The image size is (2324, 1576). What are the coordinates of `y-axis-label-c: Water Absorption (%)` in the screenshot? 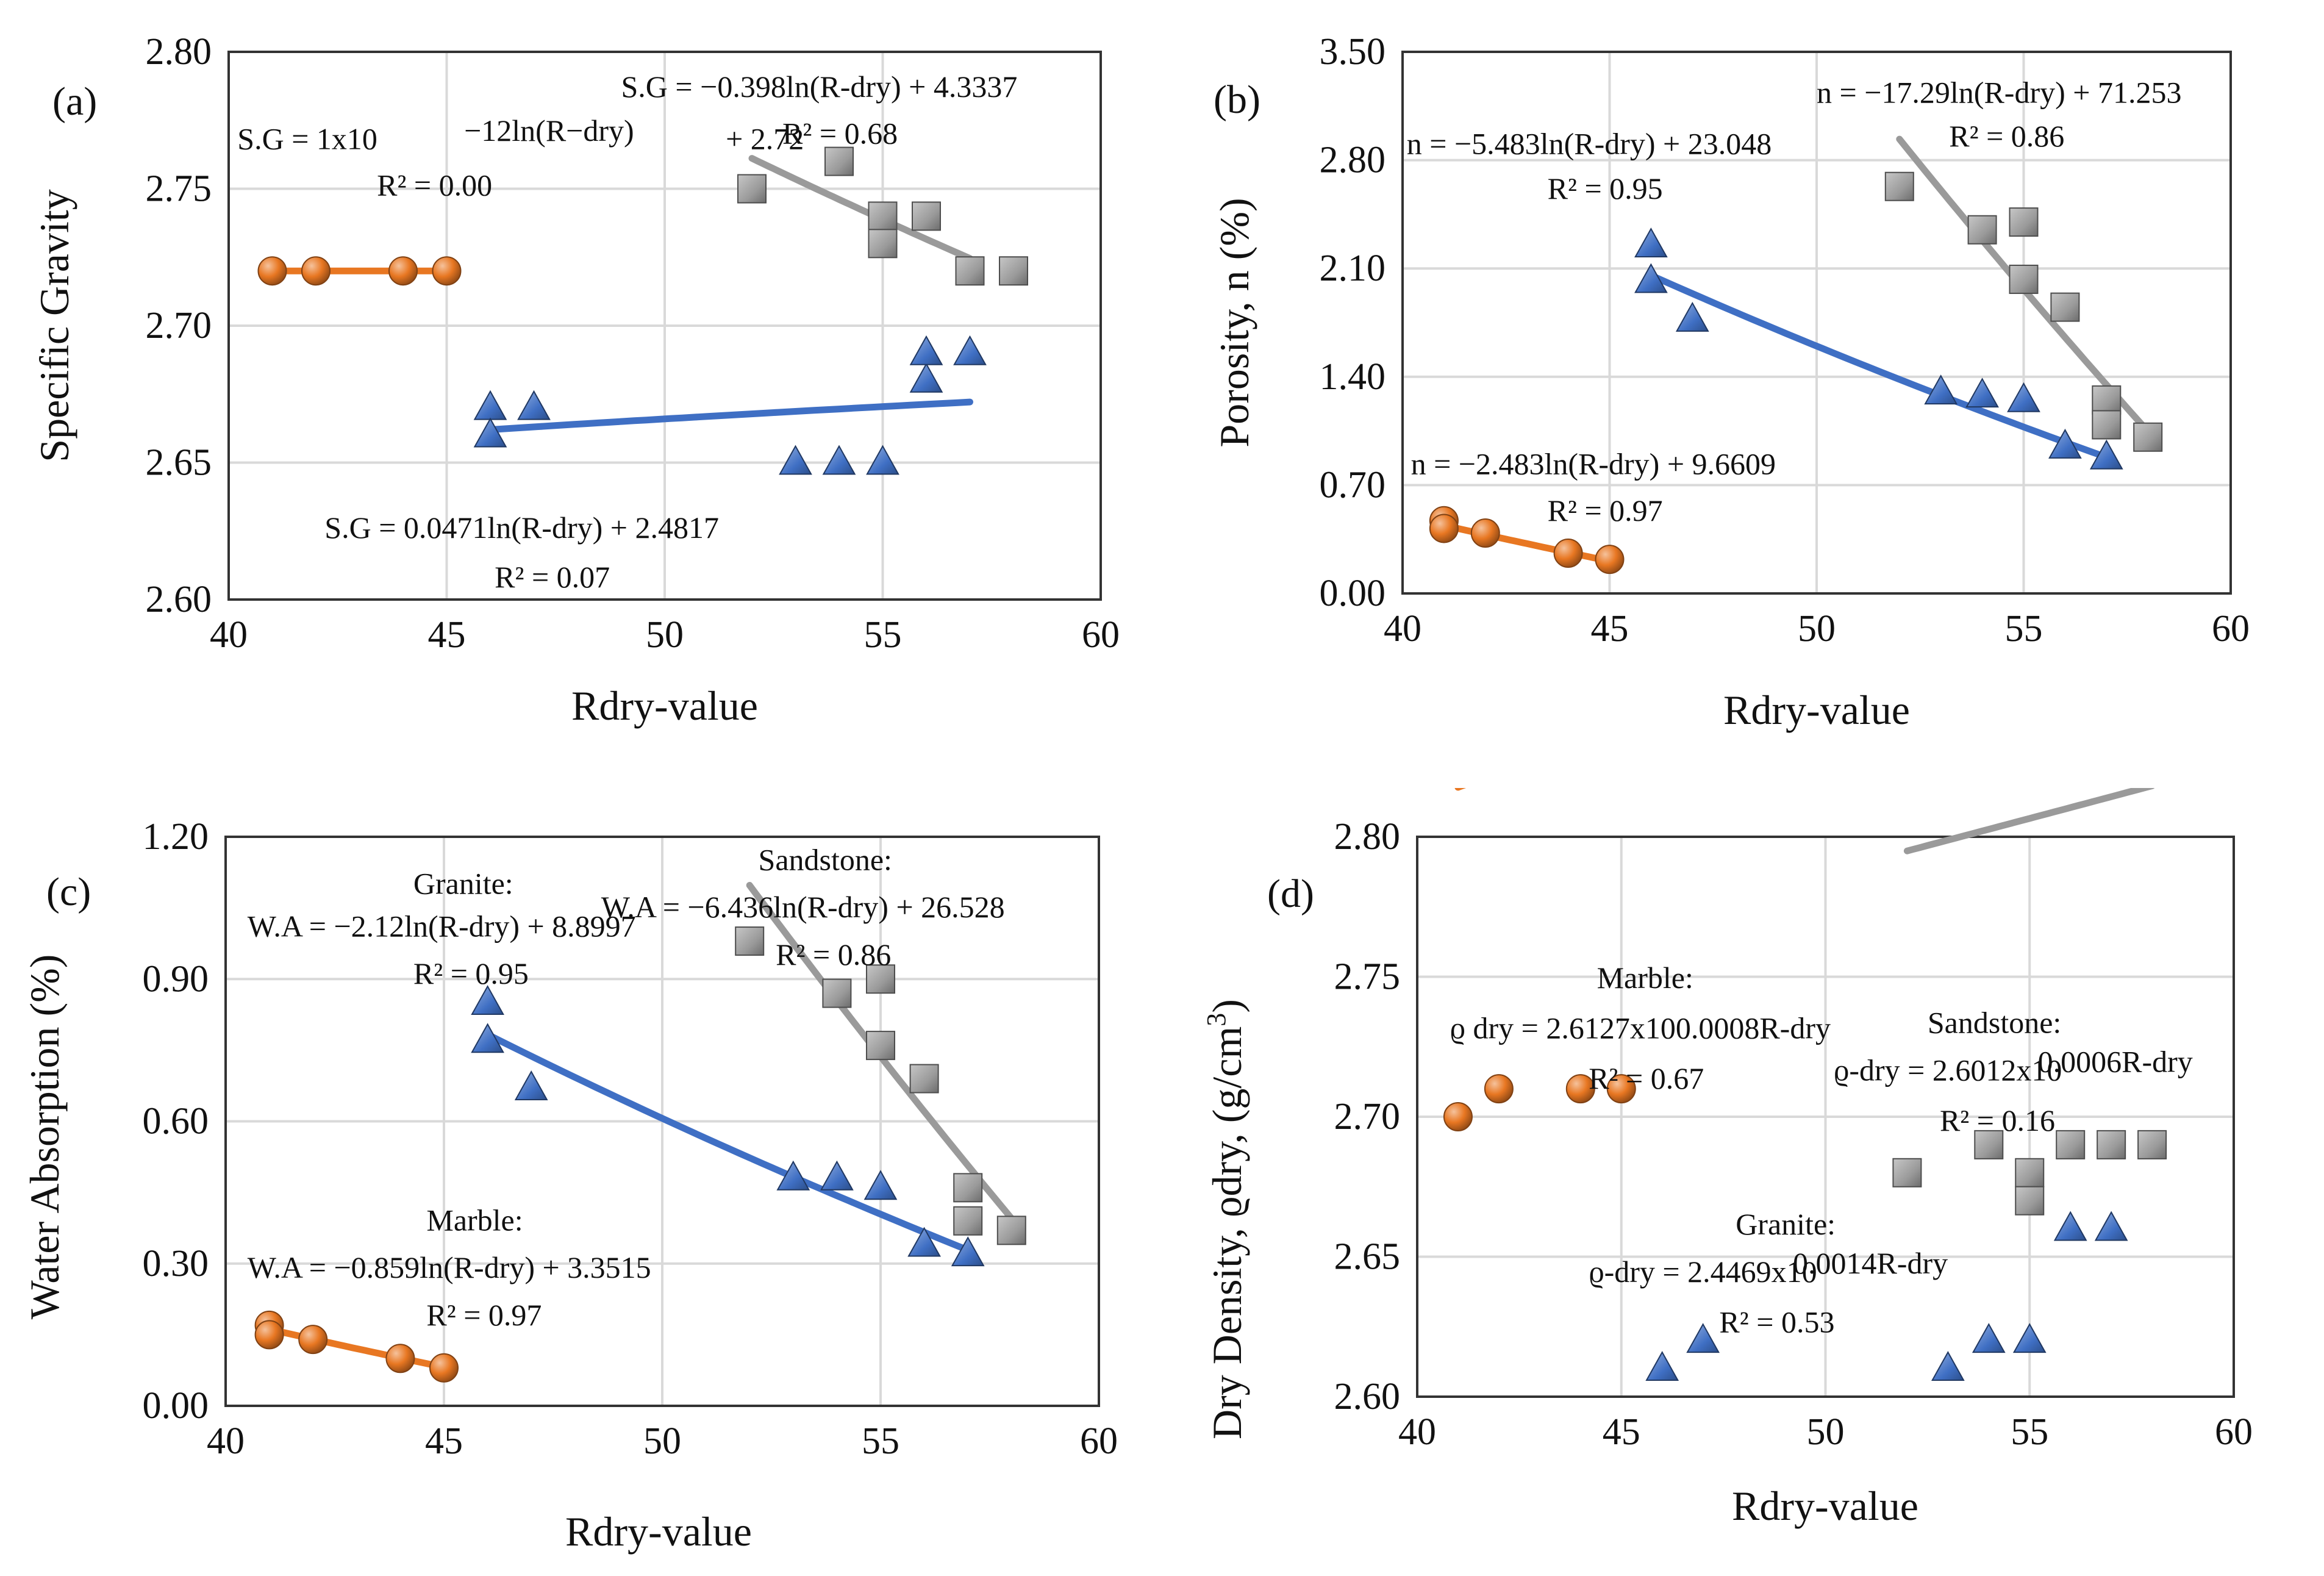 It's located at (45, 1137).